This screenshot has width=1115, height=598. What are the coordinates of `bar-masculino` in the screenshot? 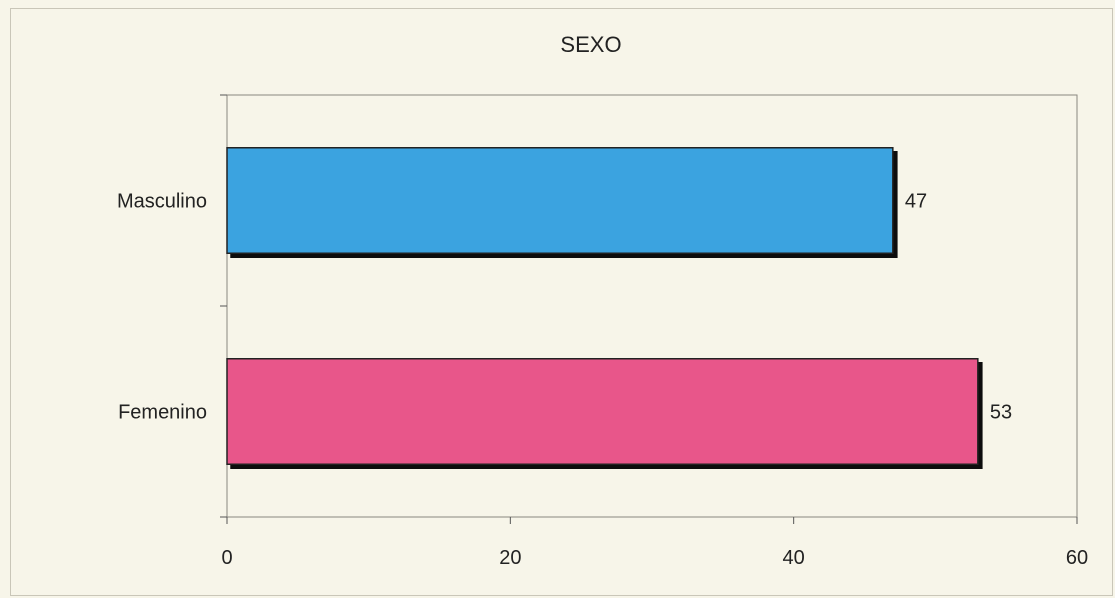 It's located at (560, 200).